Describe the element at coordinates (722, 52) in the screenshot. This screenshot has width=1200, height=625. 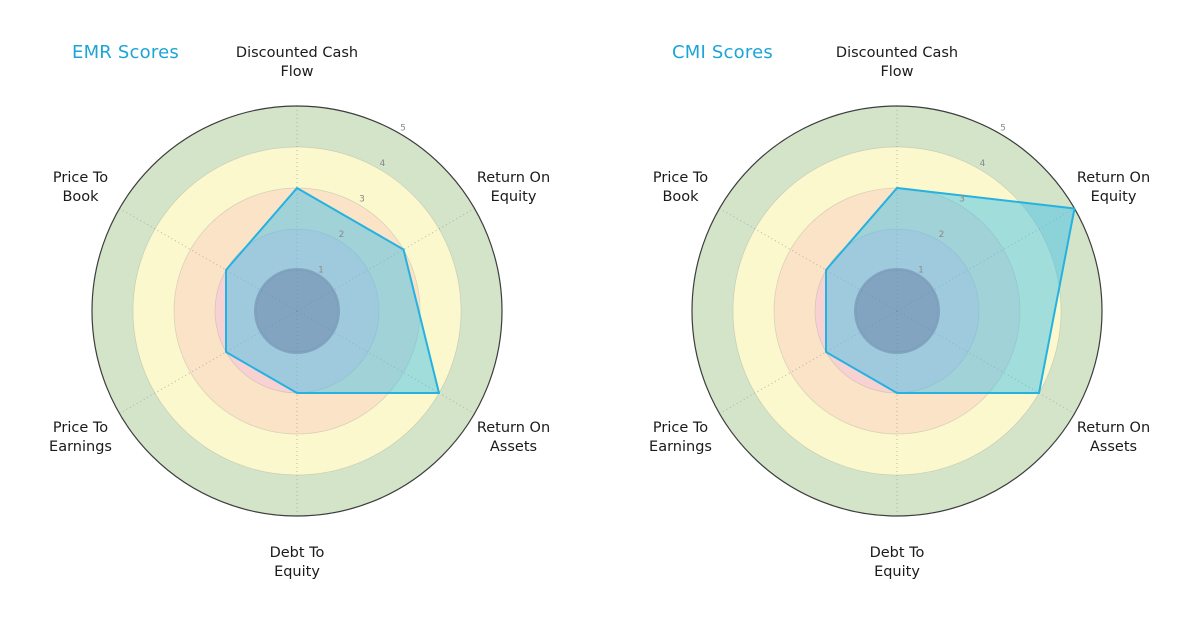
I see `chart-title-cmi: CMI Scores` at that location.